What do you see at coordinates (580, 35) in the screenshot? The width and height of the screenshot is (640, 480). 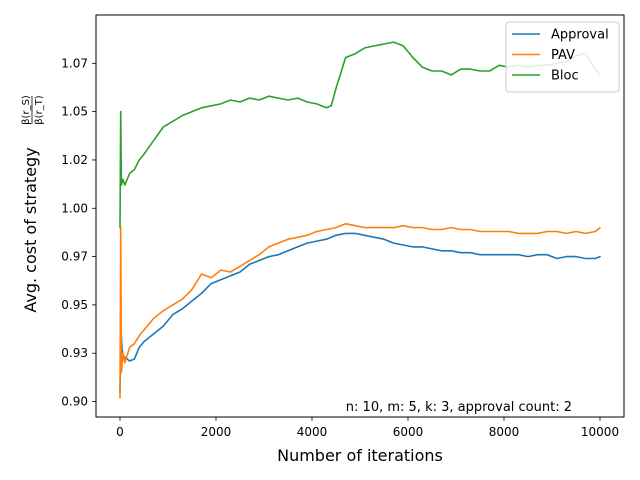 I see `legend-label-approval: Approval` at bounding box center [580, 35].